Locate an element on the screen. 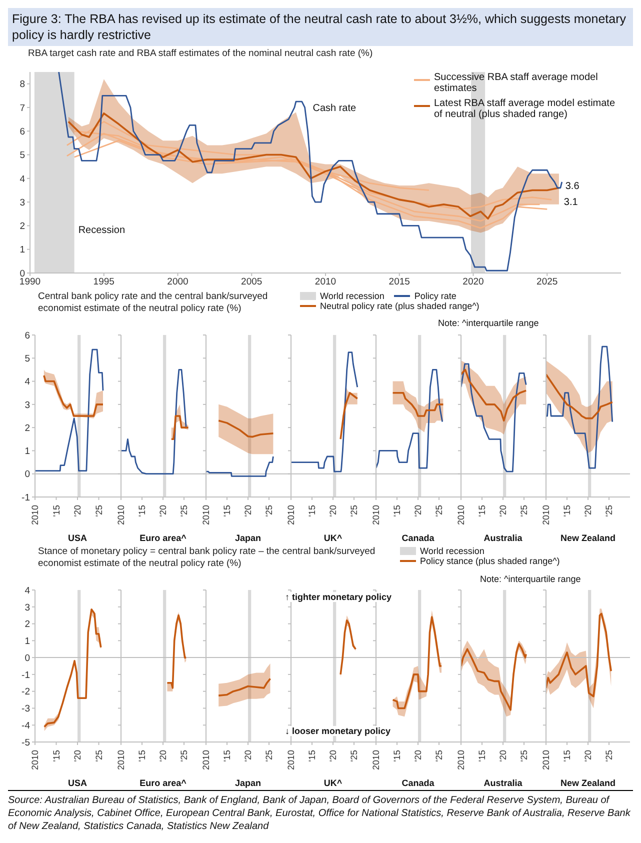 The width and height of the screenshot is (641, 843). annotation: ↑ tighter monetary policy is located at coordinates (338, 597).